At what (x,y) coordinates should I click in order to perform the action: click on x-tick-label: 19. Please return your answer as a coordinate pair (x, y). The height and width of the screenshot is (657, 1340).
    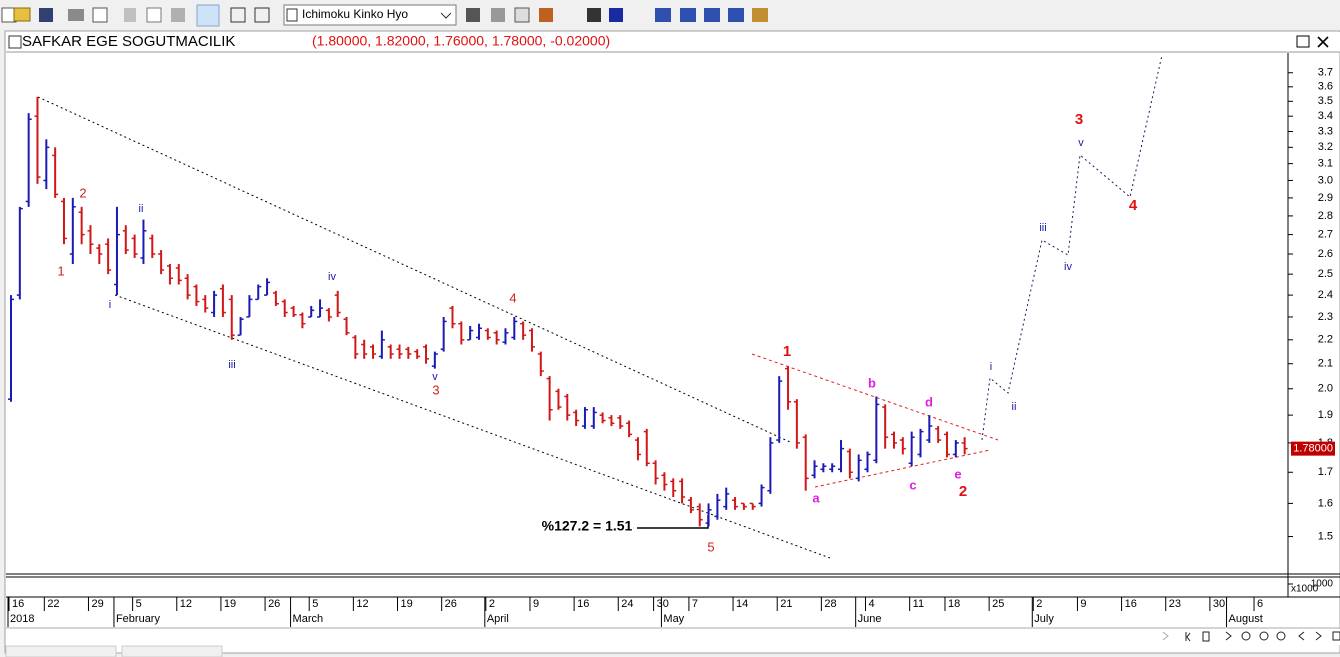
    Looking at the image, I should click on (230, 604).